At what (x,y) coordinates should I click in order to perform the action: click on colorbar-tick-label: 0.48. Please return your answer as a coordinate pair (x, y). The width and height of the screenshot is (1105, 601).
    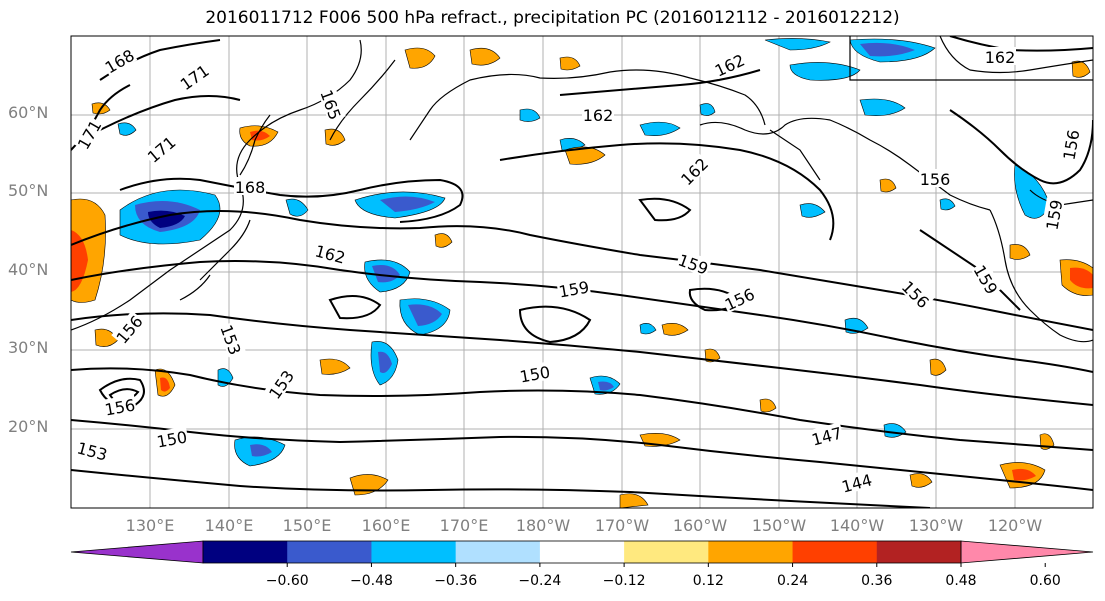
    Looking at the image, I should click on (961, 581).